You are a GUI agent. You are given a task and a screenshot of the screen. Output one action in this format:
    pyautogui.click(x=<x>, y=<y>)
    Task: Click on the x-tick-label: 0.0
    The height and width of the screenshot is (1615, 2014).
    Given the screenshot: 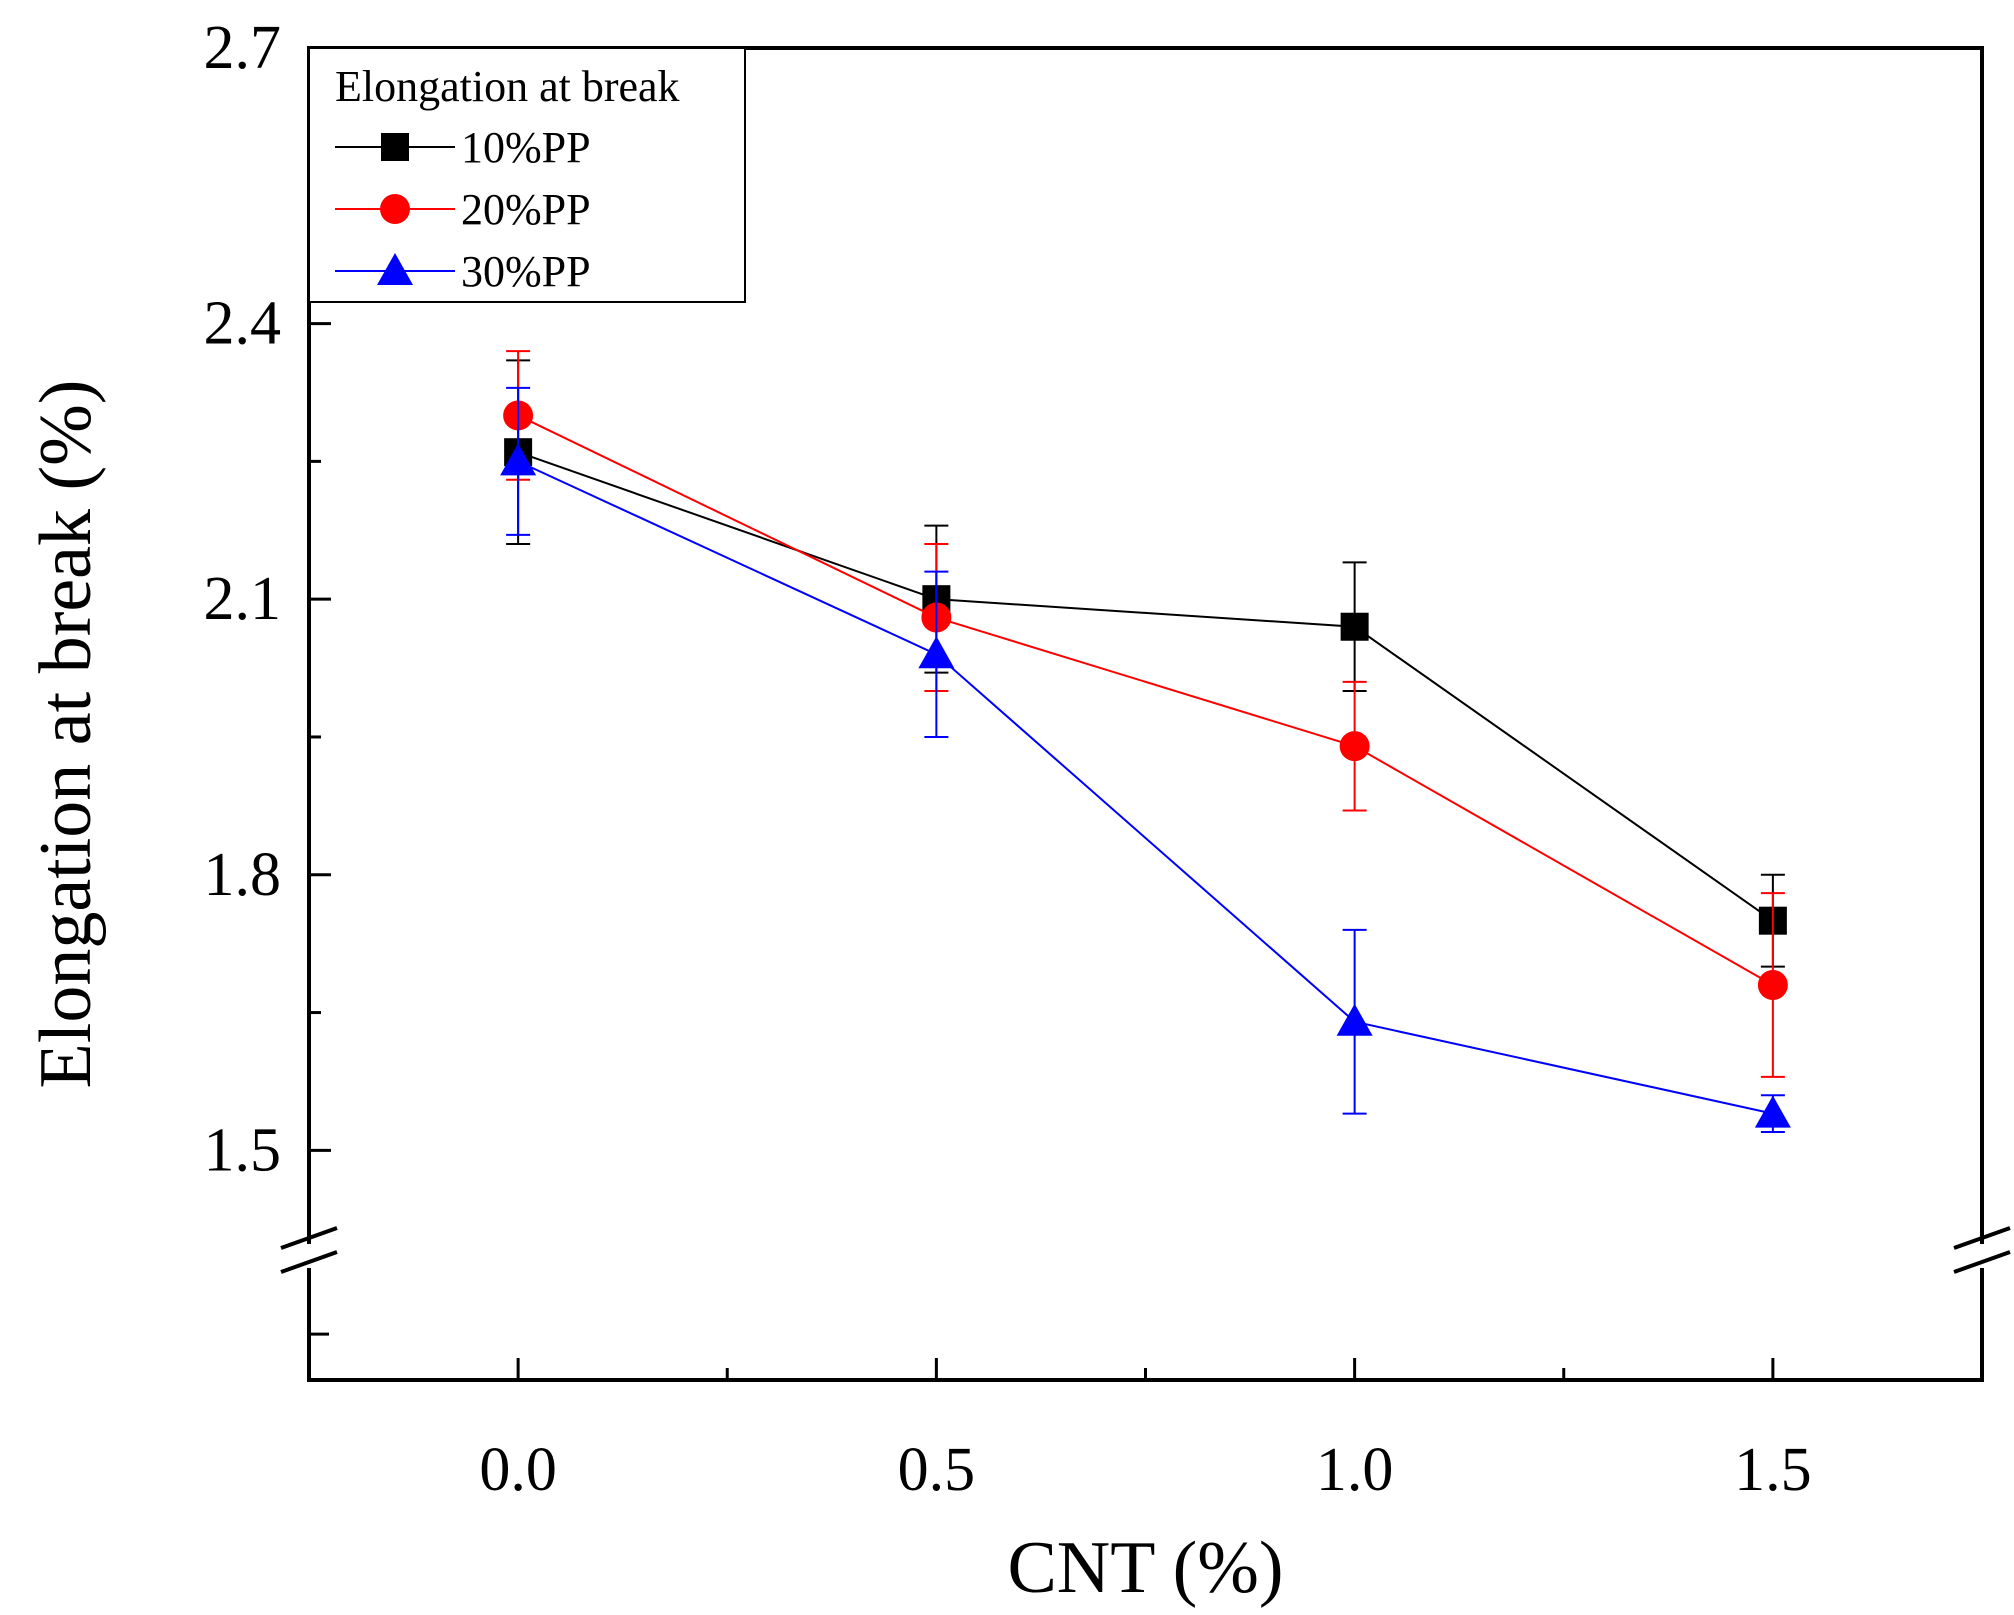 What is the action you would take?
    pyautogui.click(x=518, y=1470)
    